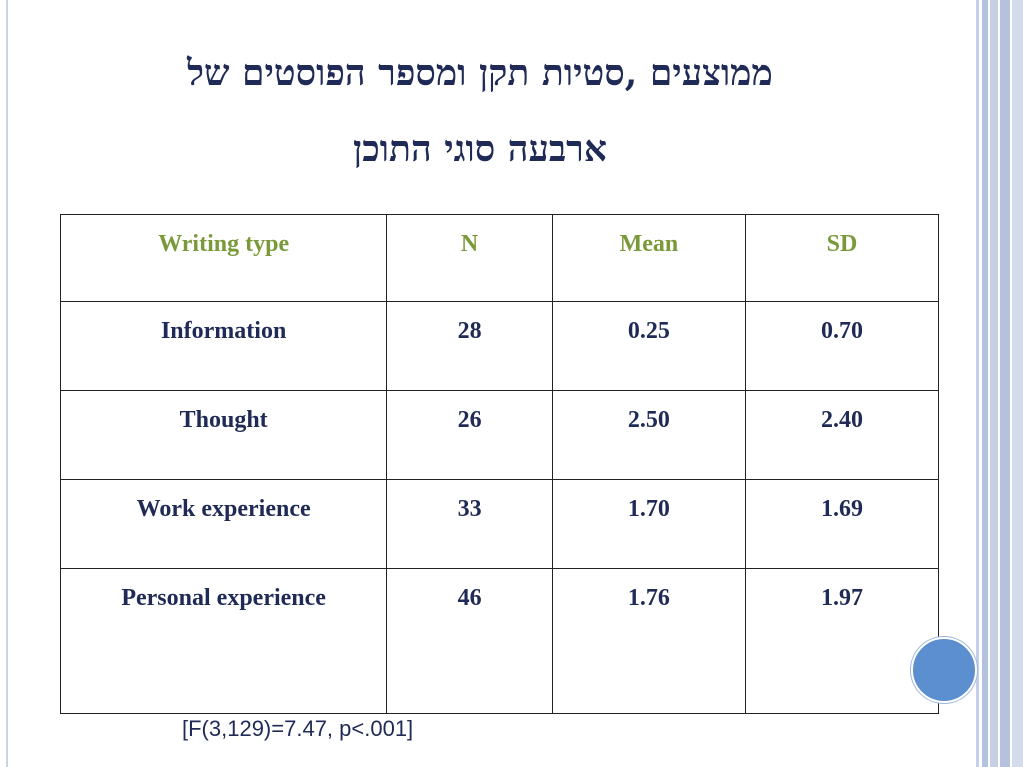 Image resolution: width=1023 pixels, height=767 pixels. Describe the element at coordinates (469, 346) in the screenshot. I see `cell-n: 28` at that location.